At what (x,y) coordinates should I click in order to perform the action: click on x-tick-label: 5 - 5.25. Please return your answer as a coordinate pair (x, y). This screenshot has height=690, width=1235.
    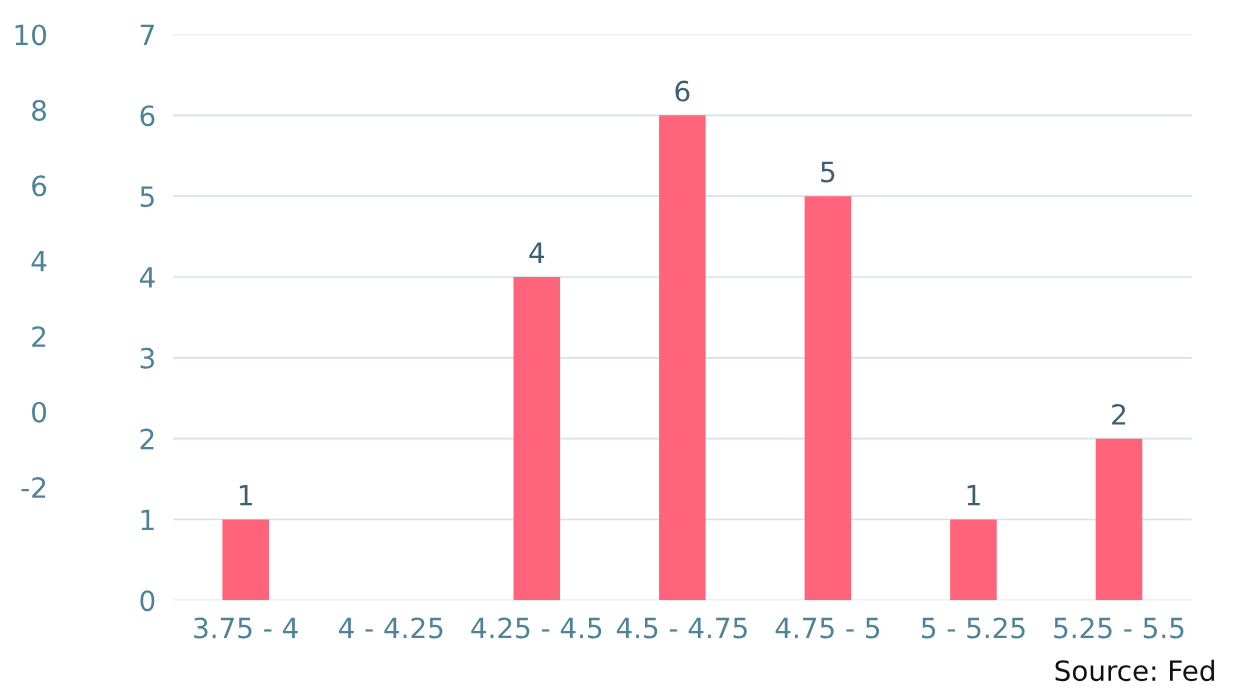
    Looking at the image, I should click on (973, 628).